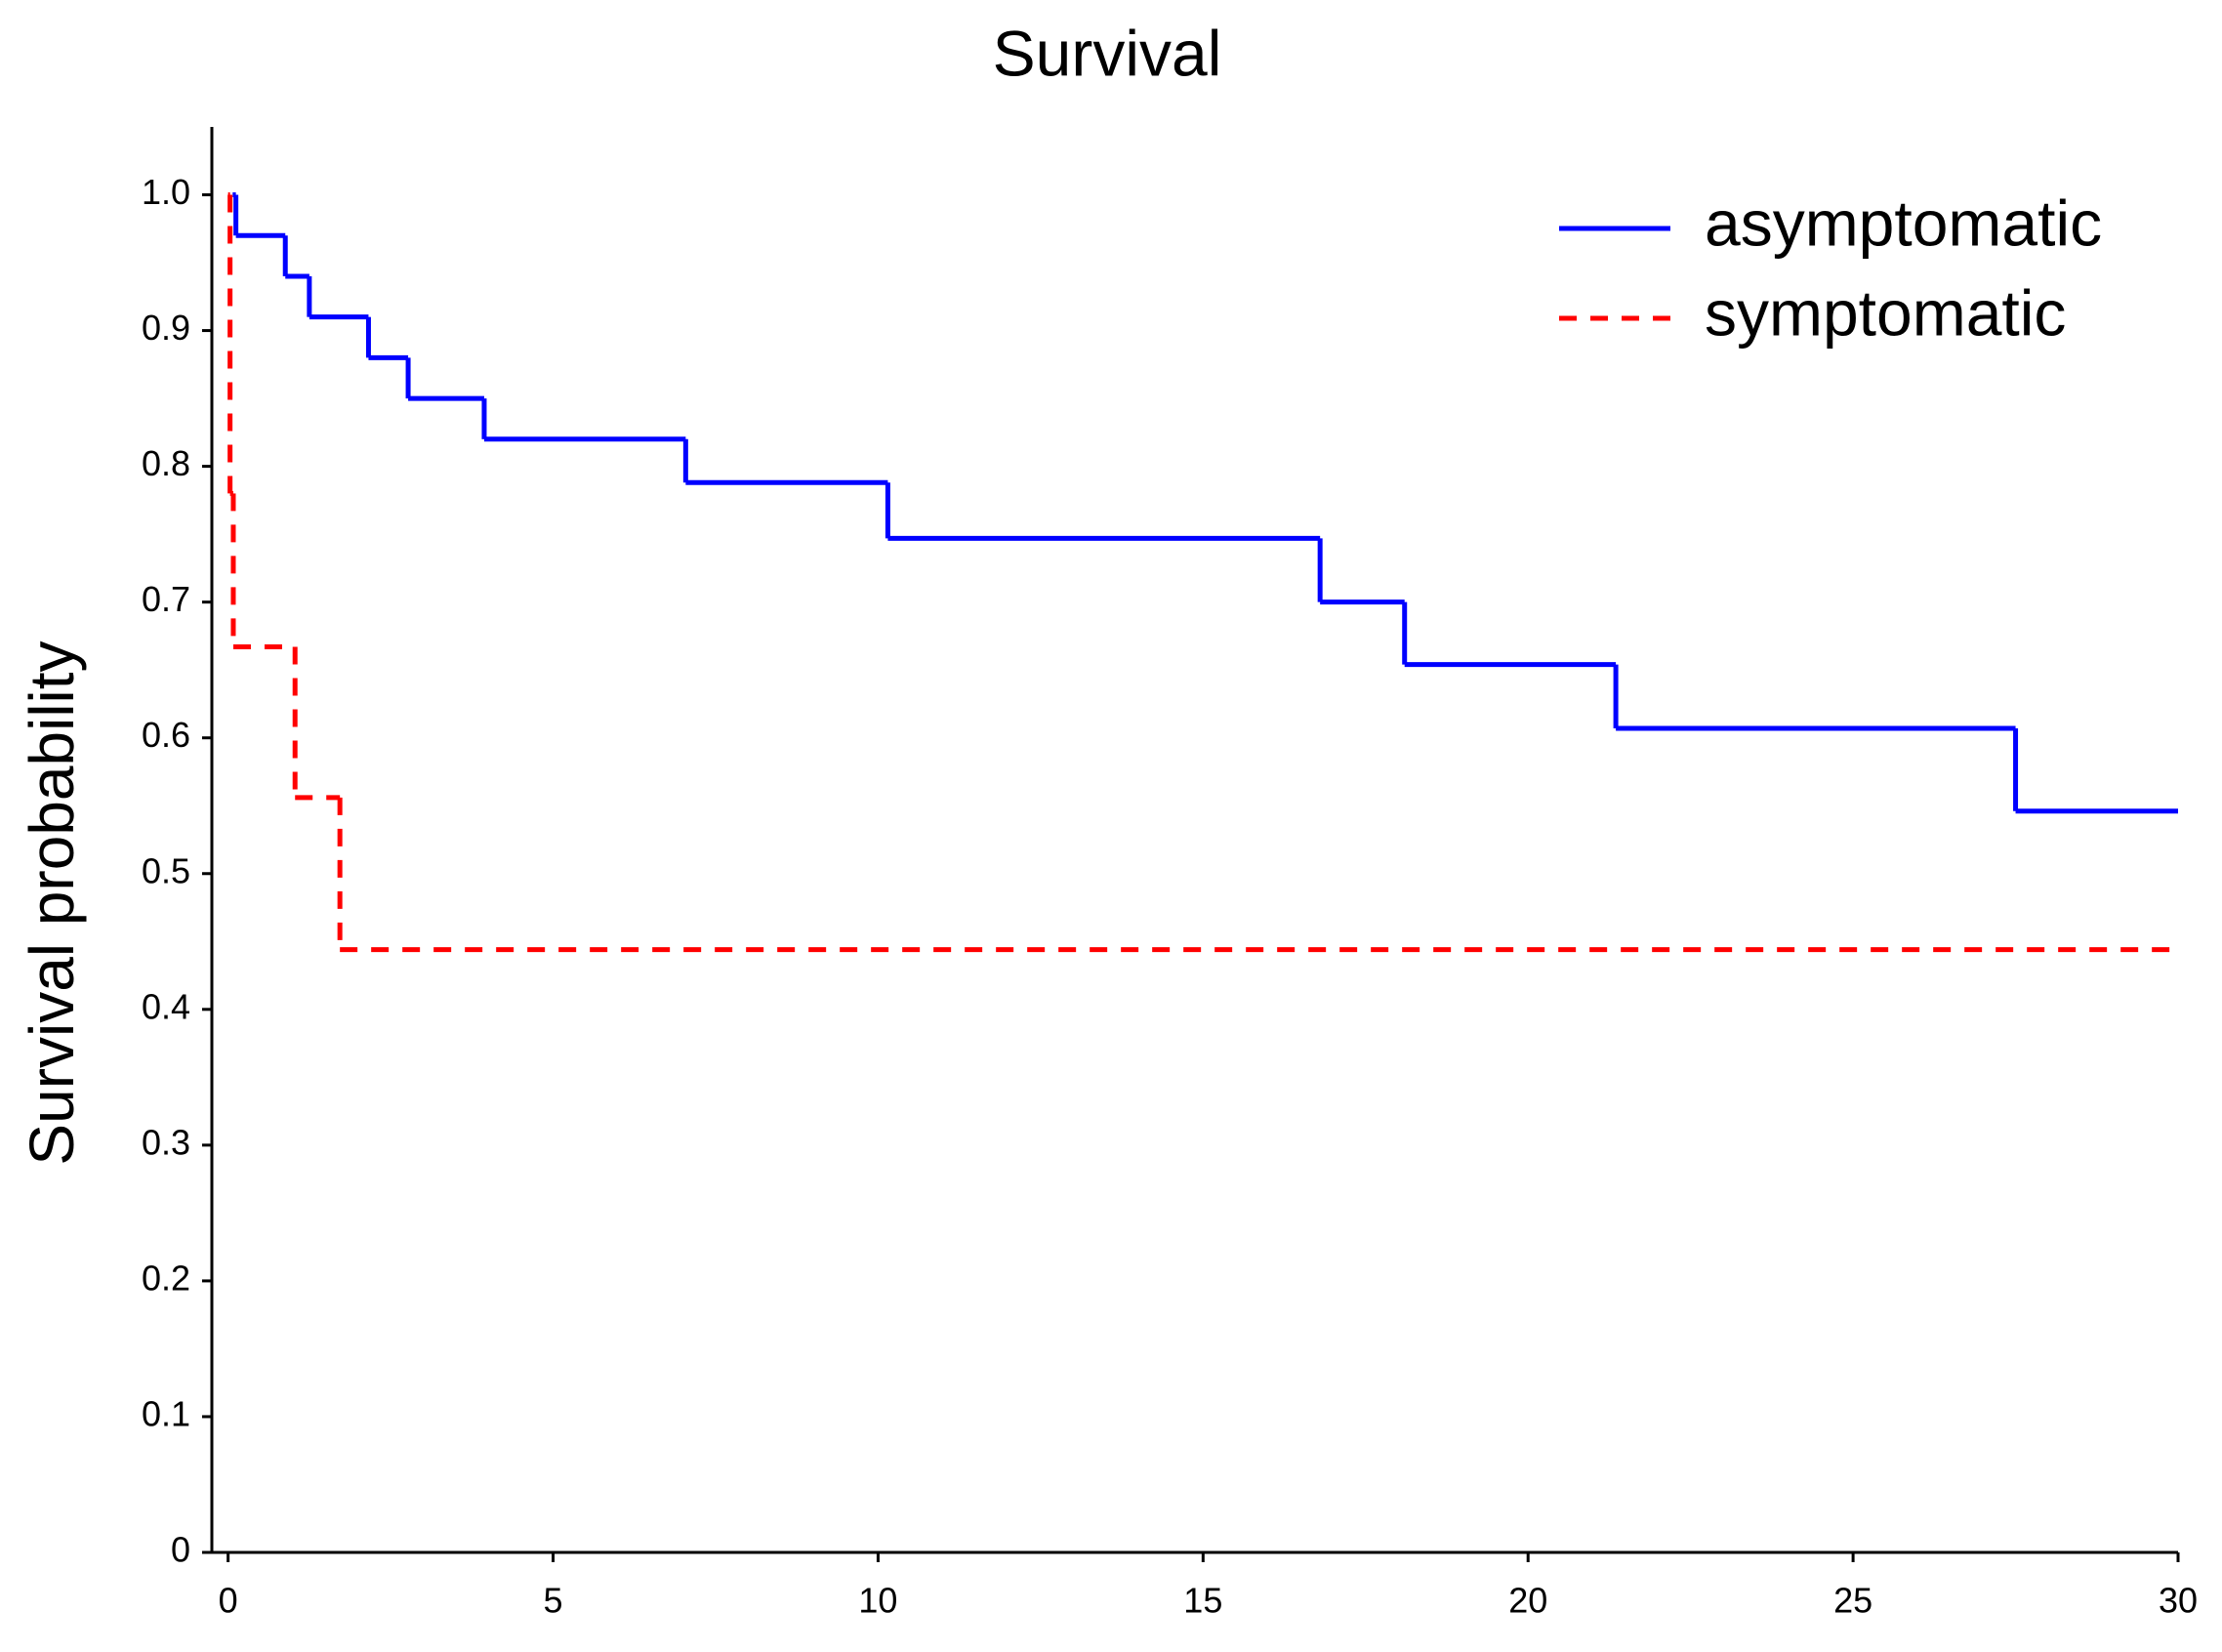 The width and height of the screenshot is (2222, 1652). Describe the element at coordinates (166, 328) in the screenshot. I see `y-tick-label: 0.9` at that location.